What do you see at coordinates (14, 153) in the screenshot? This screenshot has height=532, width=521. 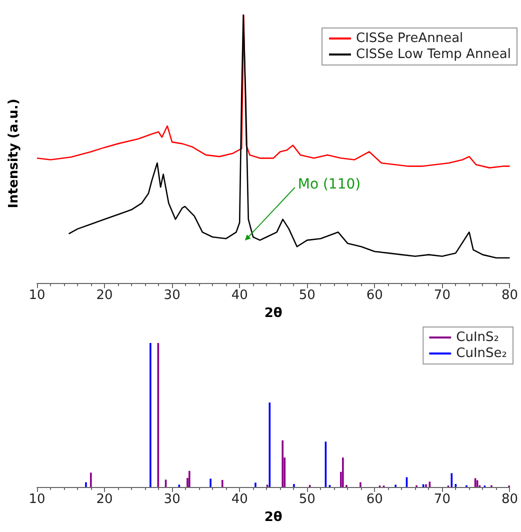 I see `y-axis-title: Intensity (a.u.)` at bounding box center [14, 153].